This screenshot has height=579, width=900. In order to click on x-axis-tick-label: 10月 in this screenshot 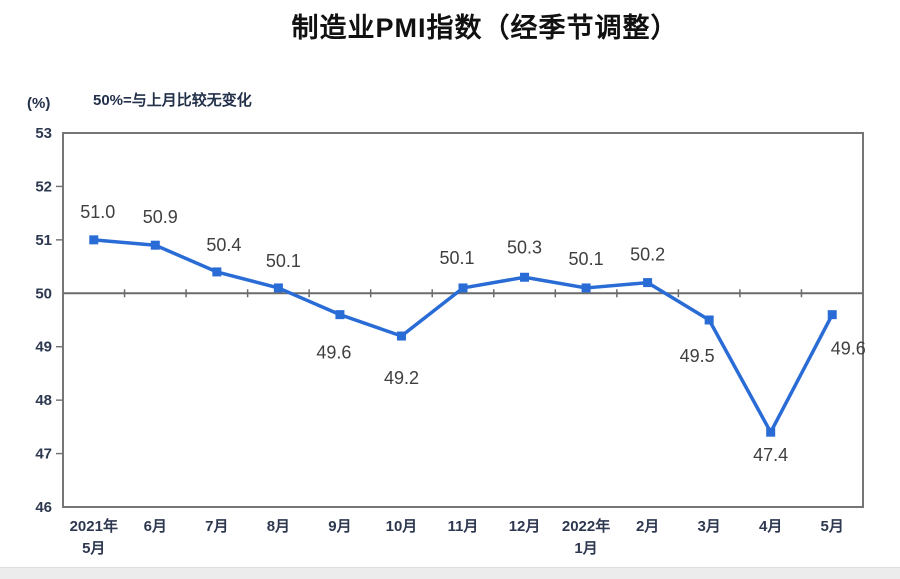, I will do `click(402, 526)`.